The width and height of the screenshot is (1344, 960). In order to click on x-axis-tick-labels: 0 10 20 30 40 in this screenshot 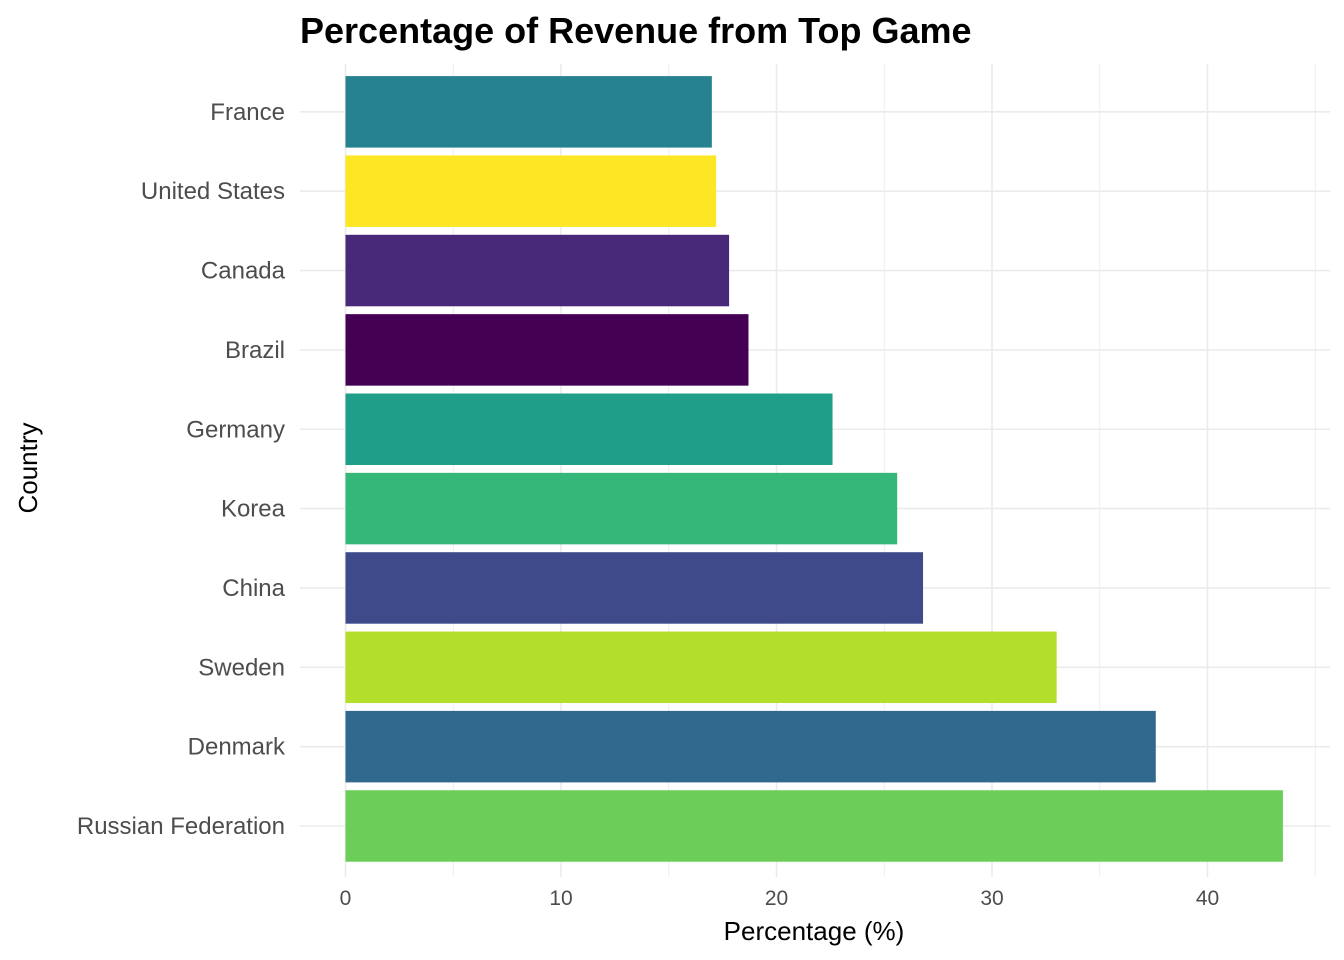, I will do `click(780, 898)`.